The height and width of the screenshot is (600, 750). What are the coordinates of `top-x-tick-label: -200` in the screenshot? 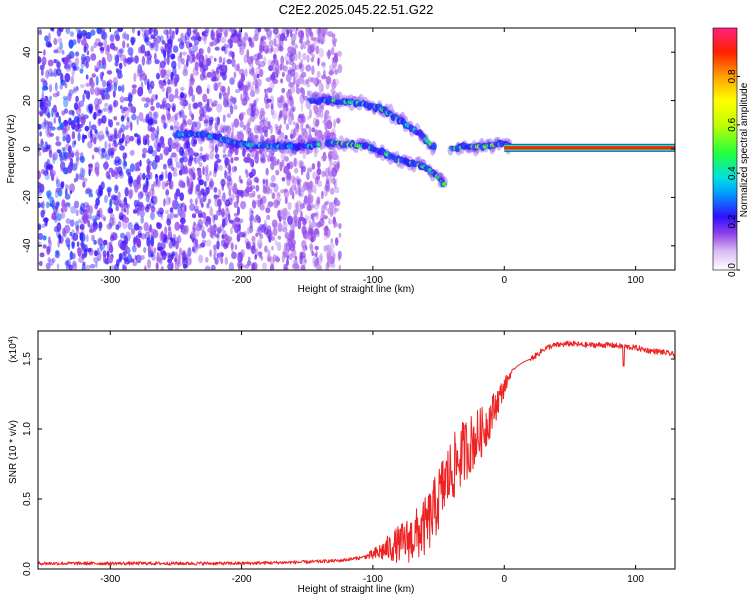 It's located at (242, 280).